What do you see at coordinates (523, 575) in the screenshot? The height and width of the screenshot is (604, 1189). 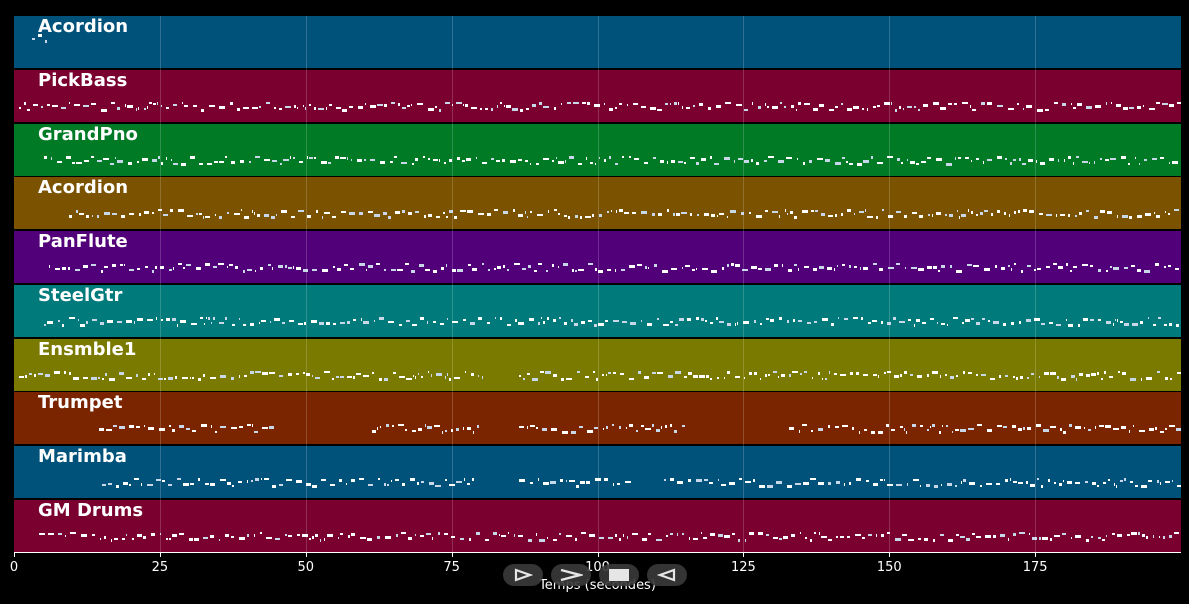 I see `play-button` at bounding box center [523, 575].